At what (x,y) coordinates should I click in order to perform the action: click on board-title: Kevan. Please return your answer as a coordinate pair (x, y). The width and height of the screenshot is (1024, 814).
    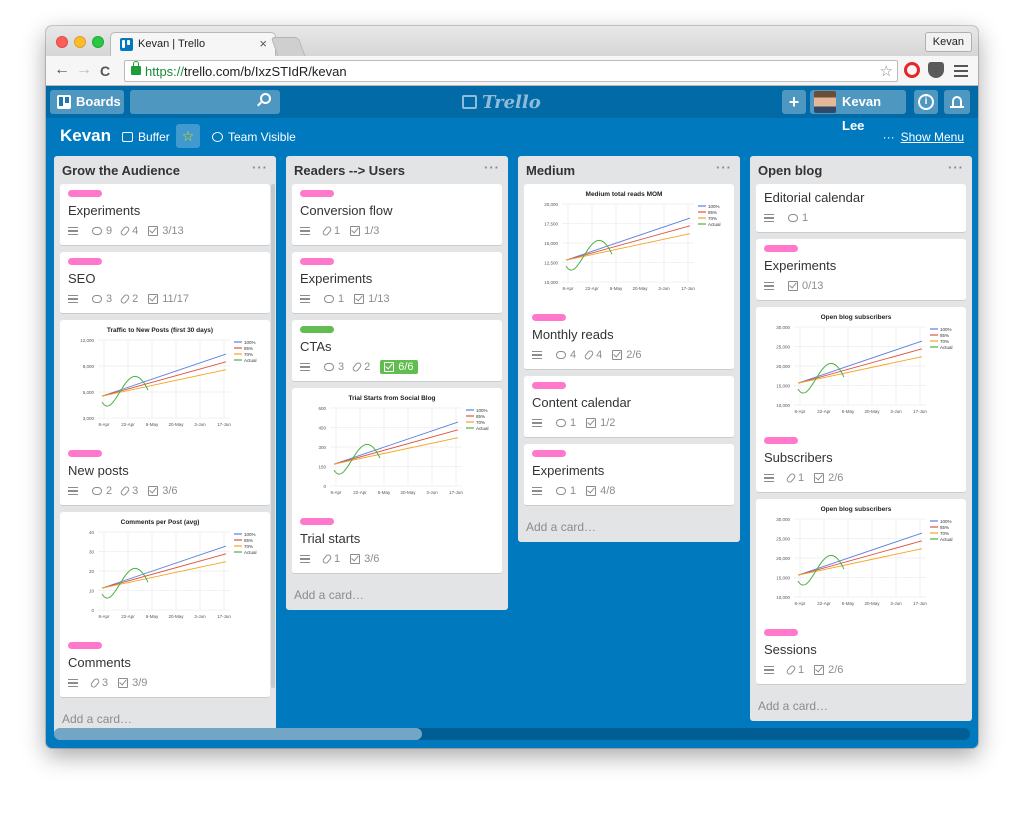
    Looking at the image, I should click on (86, 135).